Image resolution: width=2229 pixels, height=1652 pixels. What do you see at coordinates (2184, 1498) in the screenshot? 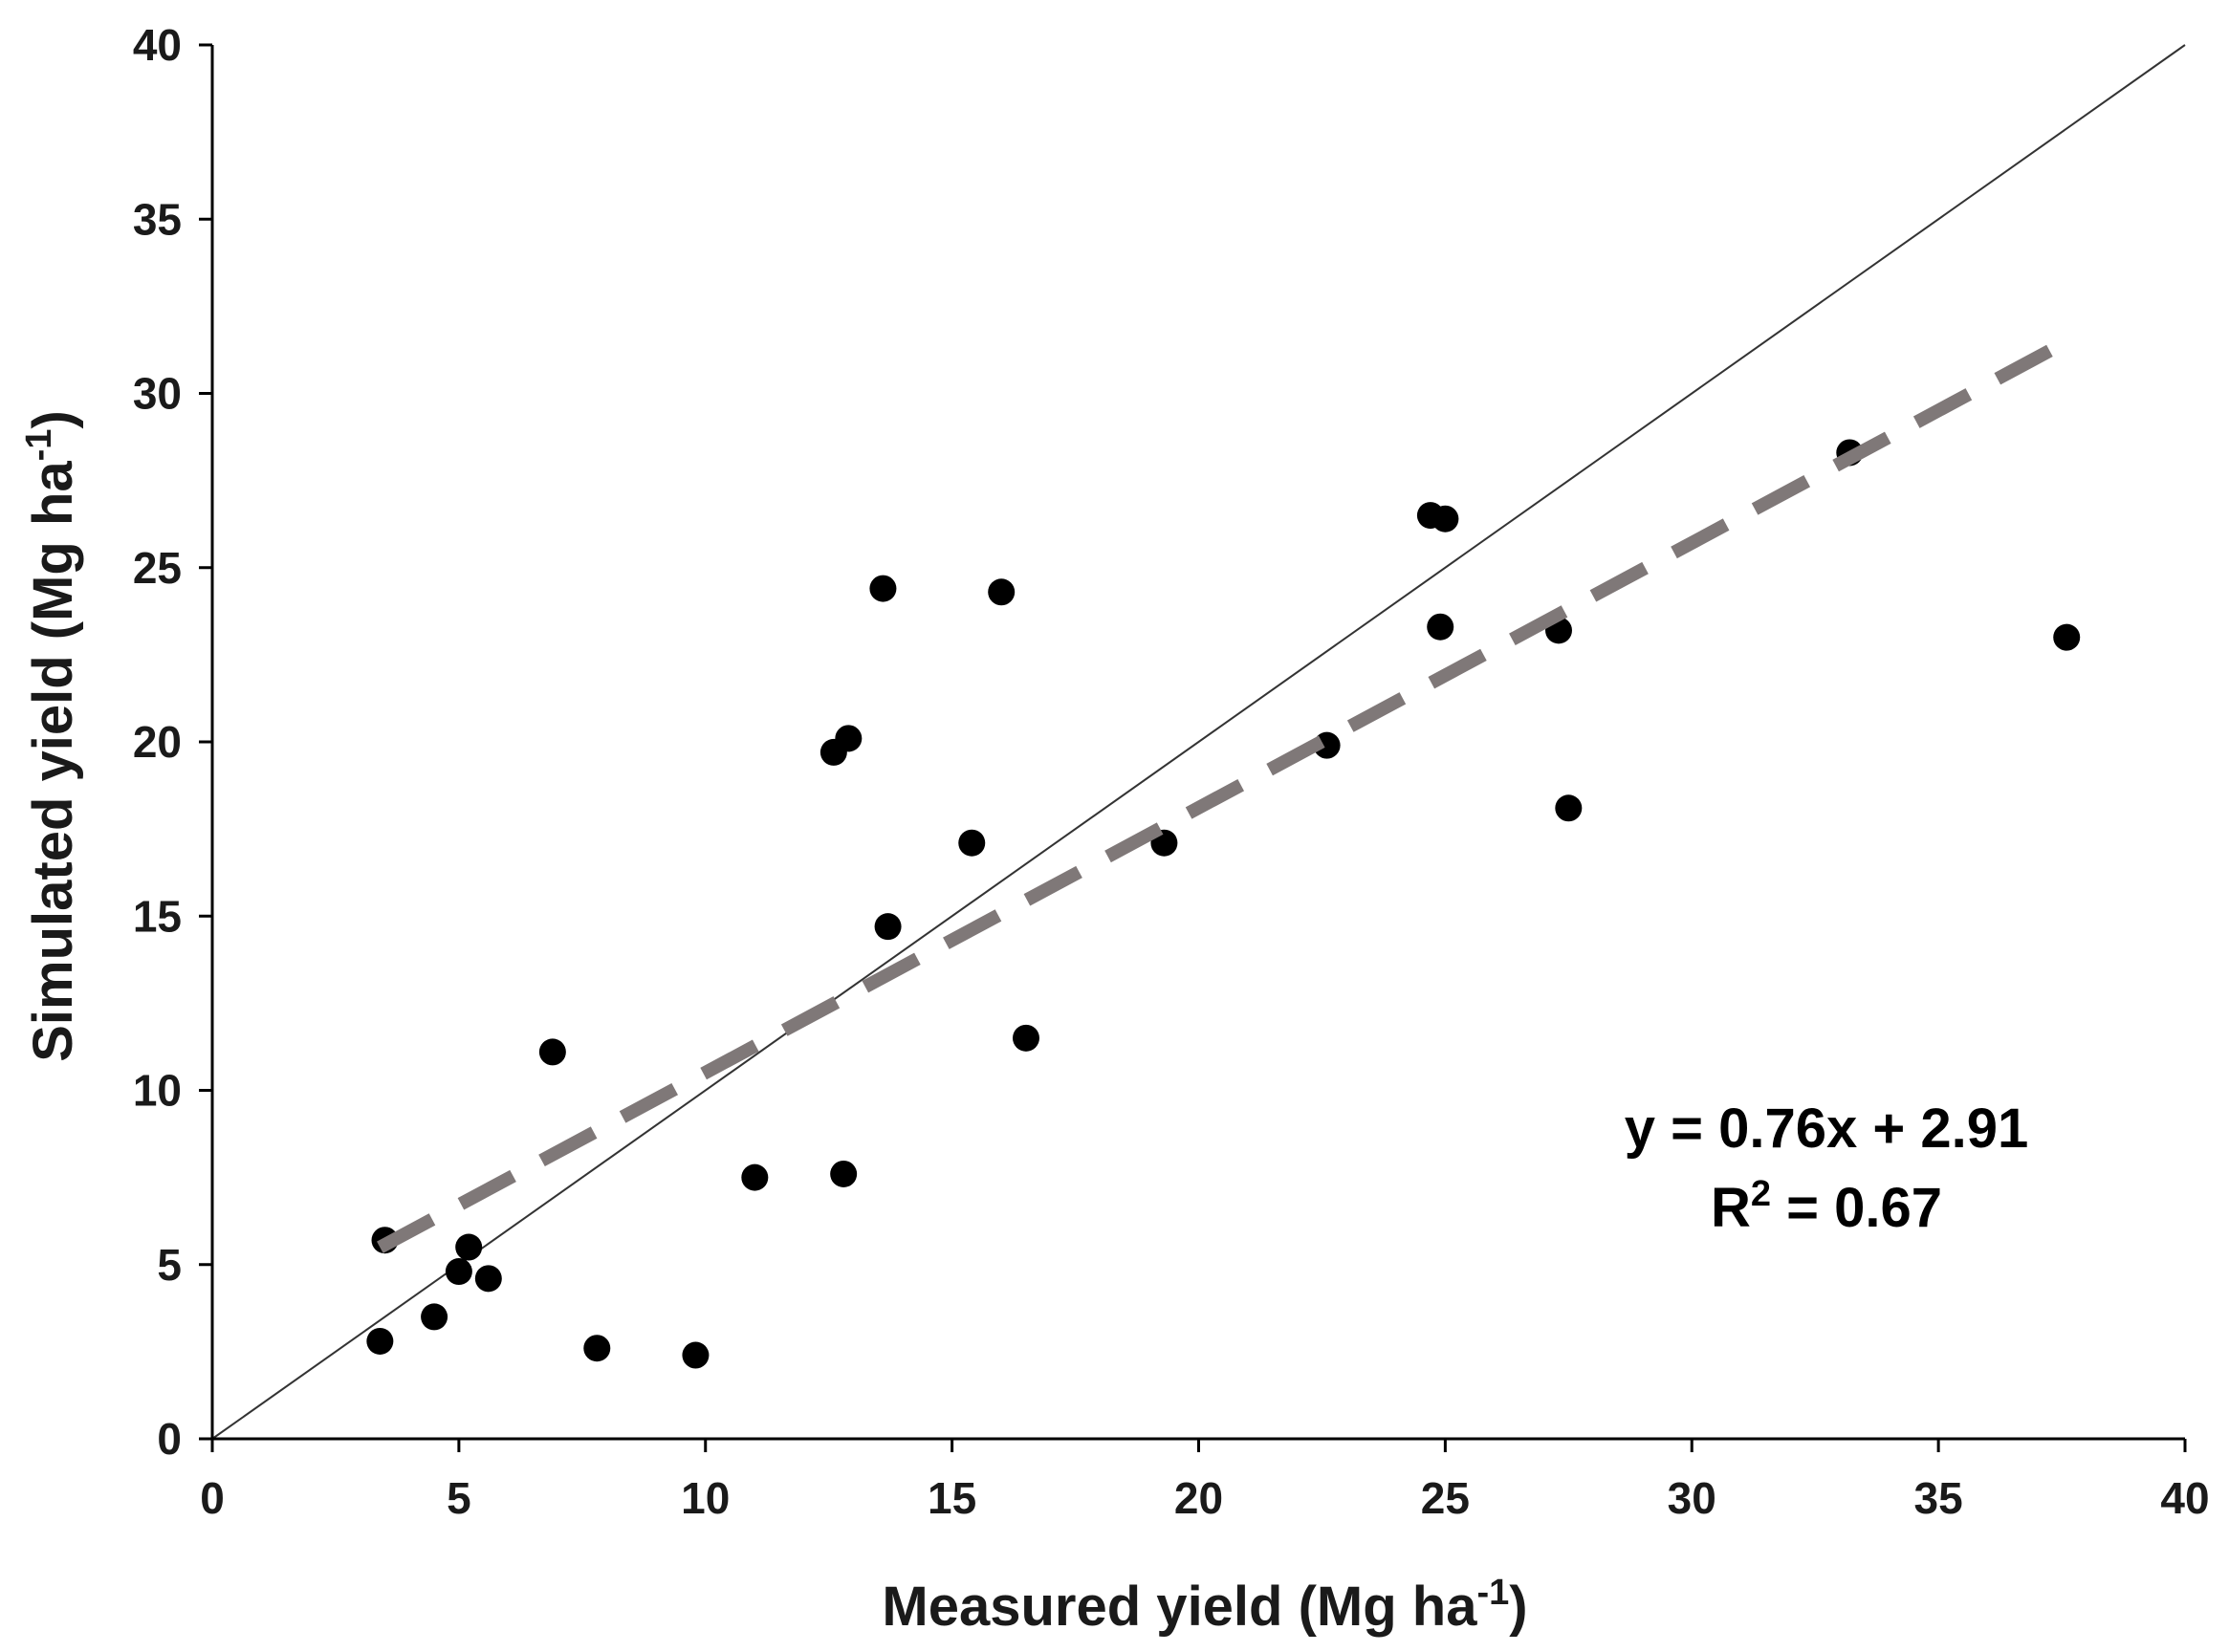
I see `x-tick-label: 40` at bounding box center [2184, 1498].